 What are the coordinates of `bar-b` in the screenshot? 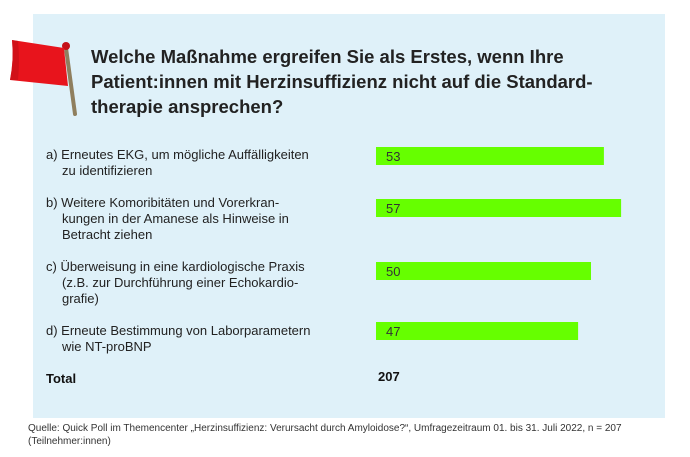 It's located at (499, 208).